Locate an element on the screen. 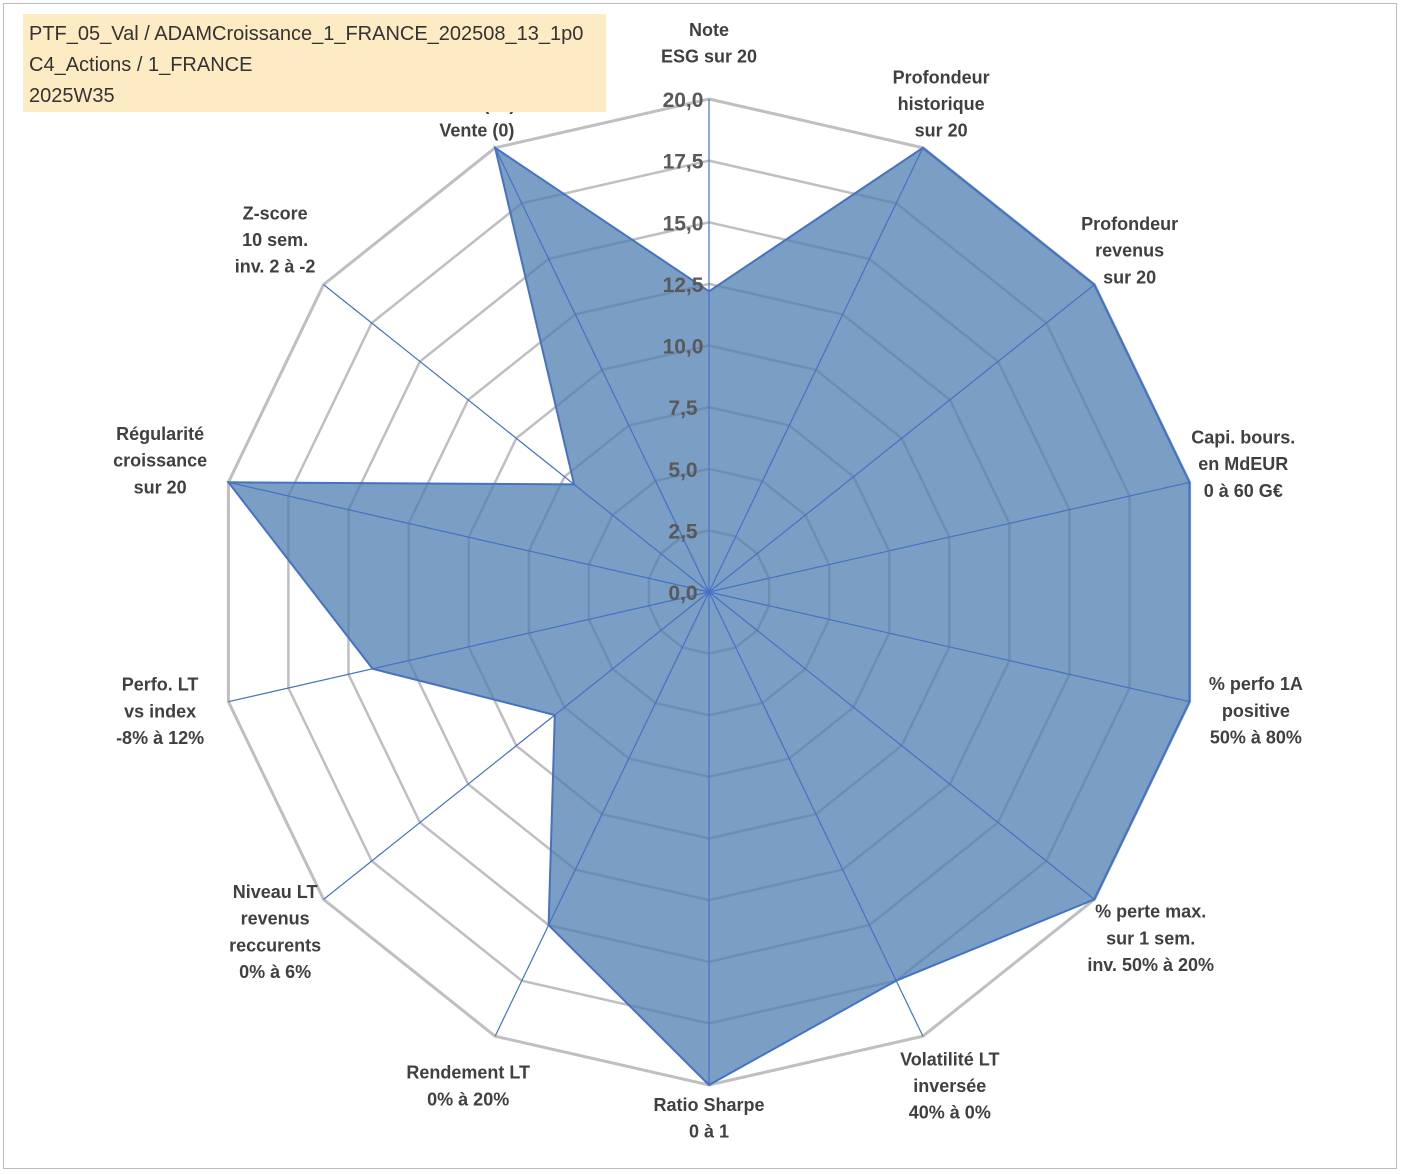  axis-label-line: Vente (0) is located at coordinates (476, 131).